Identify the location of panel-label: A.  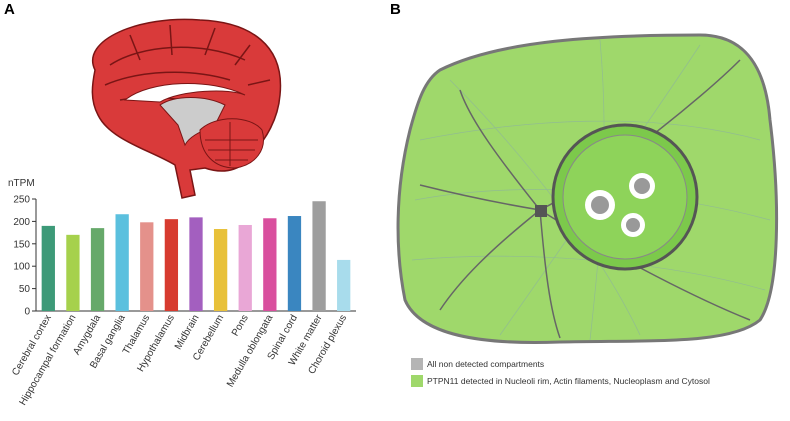
(9, 9).